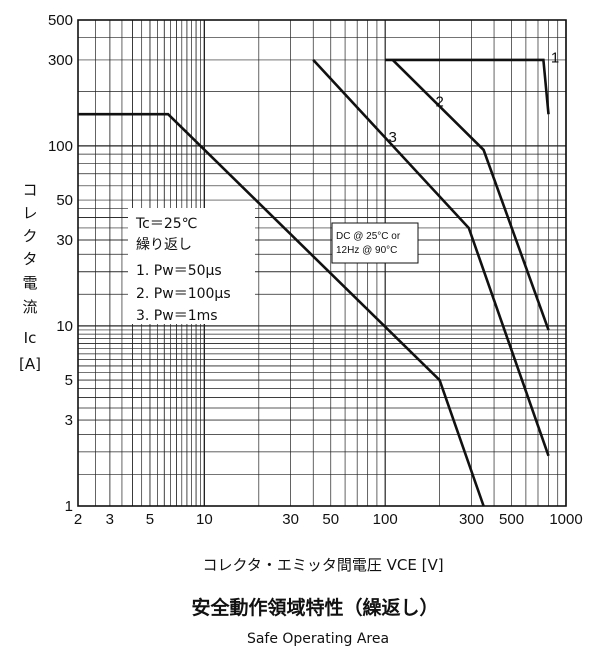 The height and width of the screenshot is (657, 597). Describe the element at coordinates (60, 60) in the screenshot. I see `y-tick-label: 300` at that location.